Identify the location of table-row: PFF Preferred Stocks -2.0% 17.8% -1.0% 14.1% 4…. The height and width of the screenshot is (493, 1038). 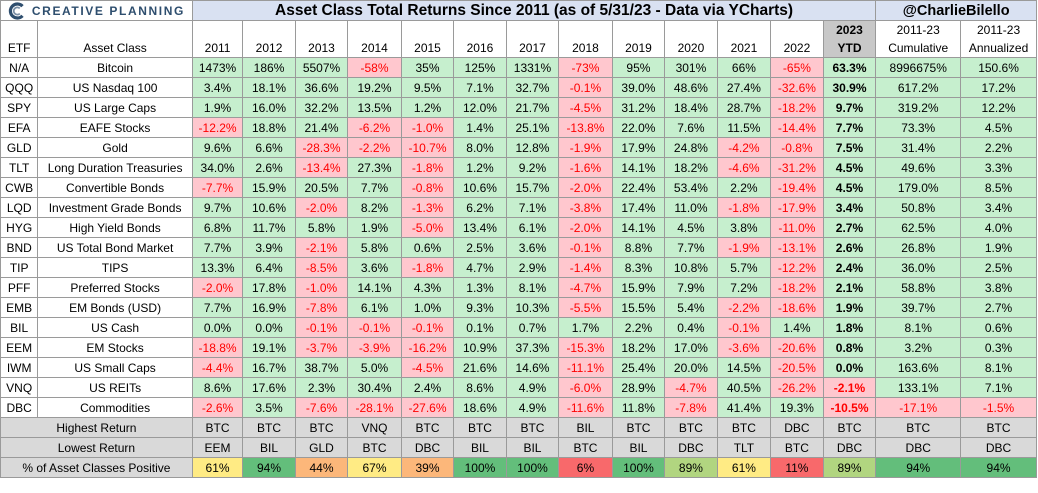
(518, 287).